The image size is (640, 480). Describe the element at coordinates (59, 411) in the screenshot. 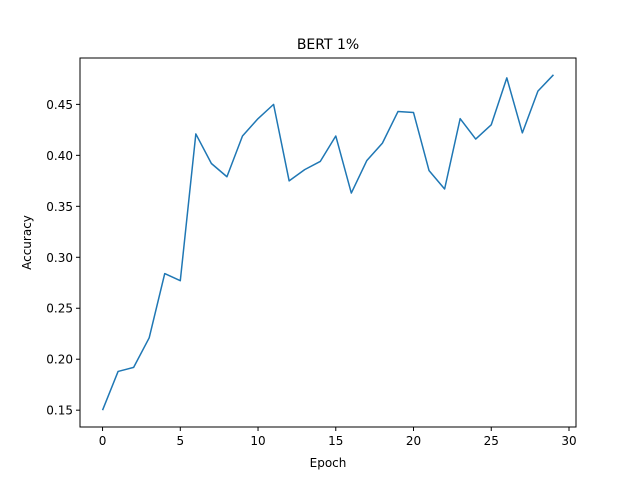

I see `y-tick-label: 0.15` at that location.